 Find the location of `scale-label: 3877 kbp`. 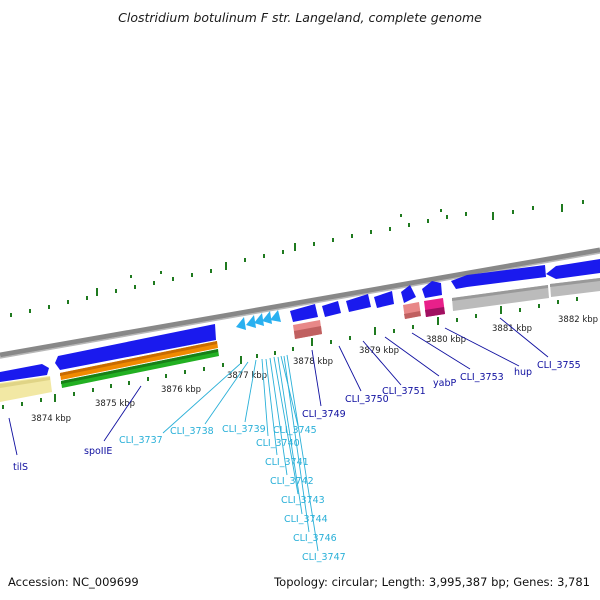

scale-label: 3877 kbp is located at coordinates (247, 376).